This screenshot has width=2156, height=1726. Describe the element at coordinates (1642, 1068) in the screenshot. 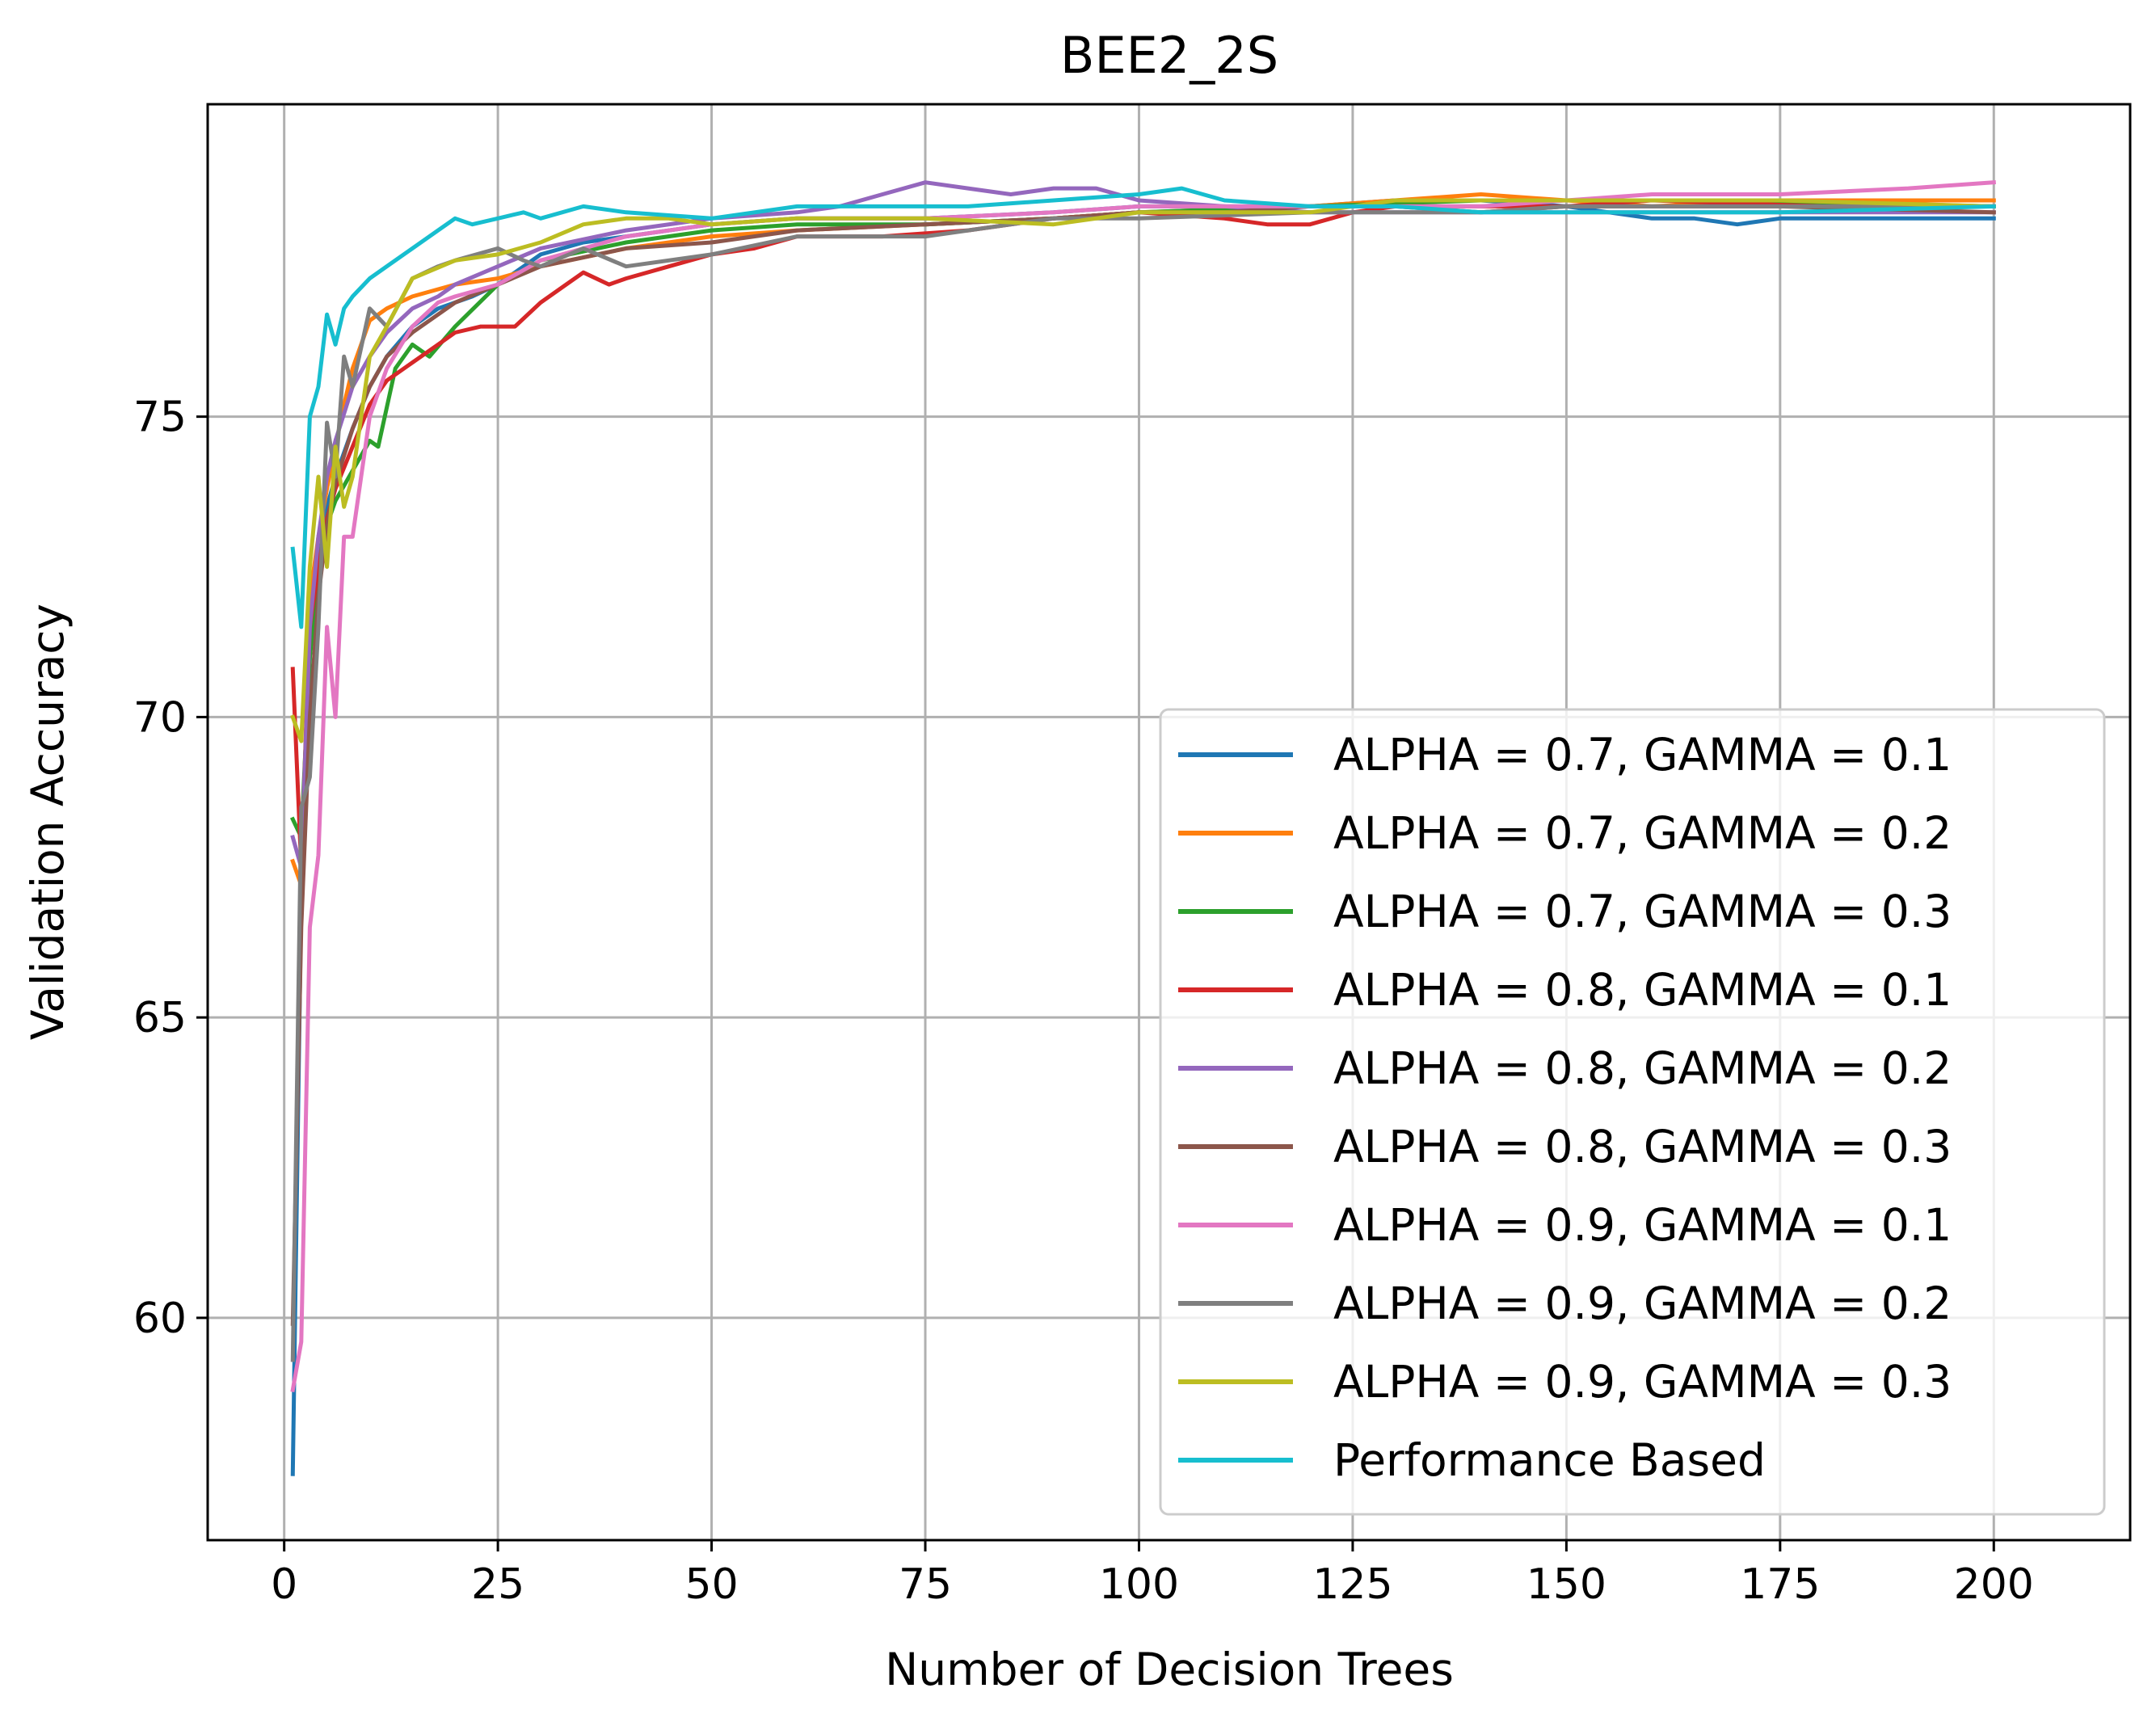

I see `legend-label: ALPHA = 0.8, GAMMA = 0.2` at that location.